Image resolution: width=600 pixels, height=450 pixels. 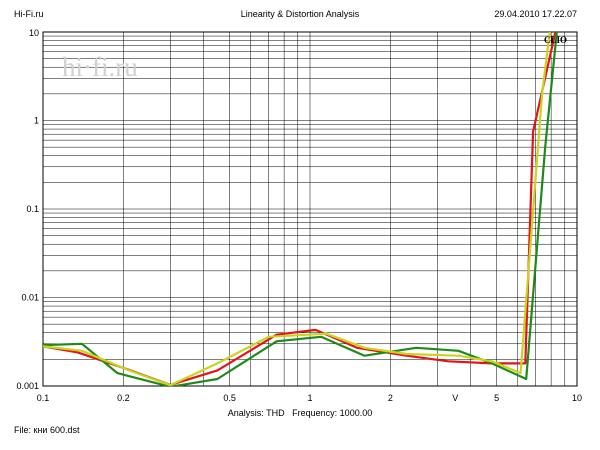 I want to click on x-tick-label: 2, so click(x=390, y=398).